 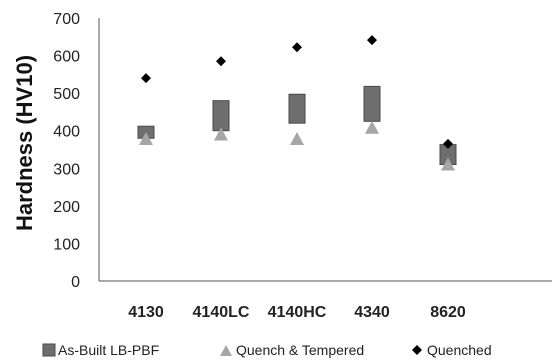 I want to click on legend-swatch-quench-tempered, so click(x=226, y=350).